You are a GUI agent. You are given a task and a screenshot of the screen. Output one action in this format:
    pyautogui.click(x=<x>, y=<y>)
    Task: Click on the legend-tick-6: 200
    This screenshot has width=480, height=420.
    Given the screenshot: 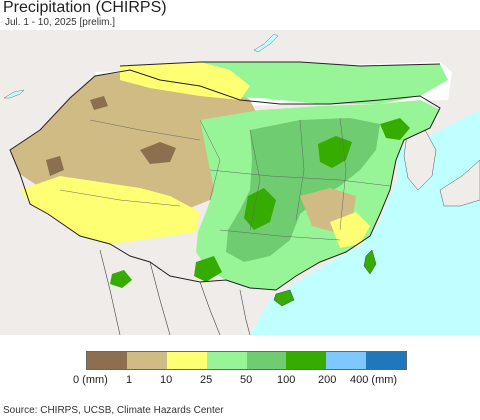 What is the action you would take?
    pyautogui.click(x=327, y=380)
    